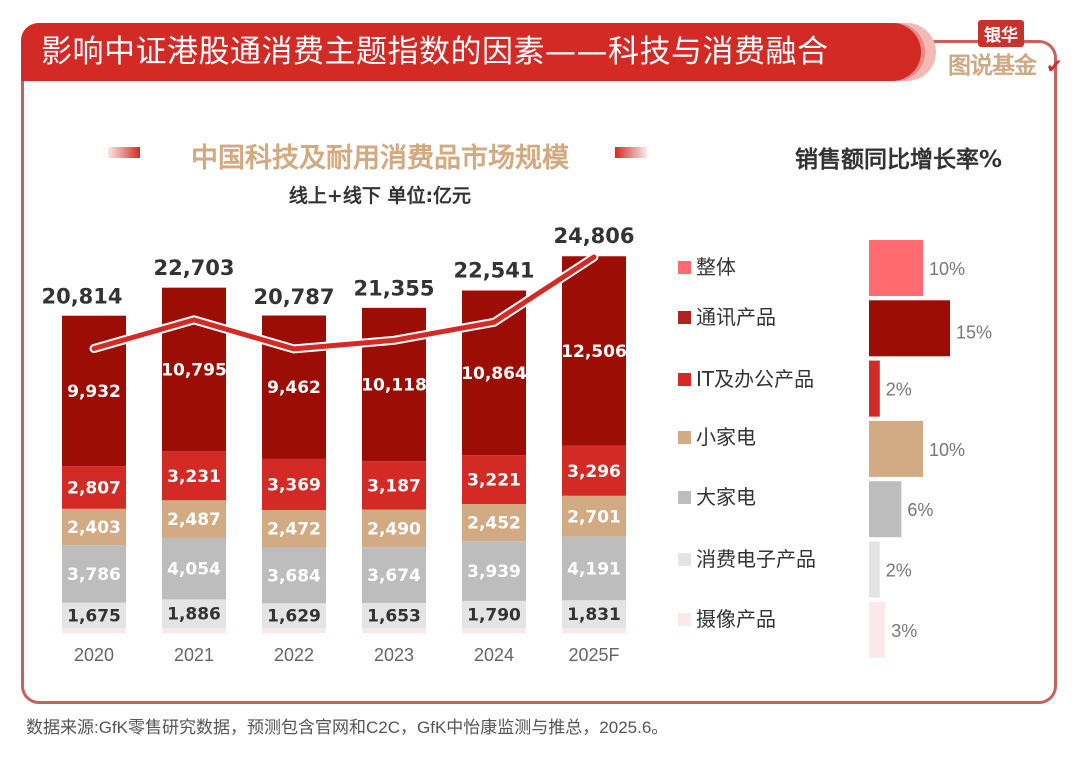 The width and height of the screenshot is (1080, 759). I want to click on legend-label: 整体, so click(716, 267).